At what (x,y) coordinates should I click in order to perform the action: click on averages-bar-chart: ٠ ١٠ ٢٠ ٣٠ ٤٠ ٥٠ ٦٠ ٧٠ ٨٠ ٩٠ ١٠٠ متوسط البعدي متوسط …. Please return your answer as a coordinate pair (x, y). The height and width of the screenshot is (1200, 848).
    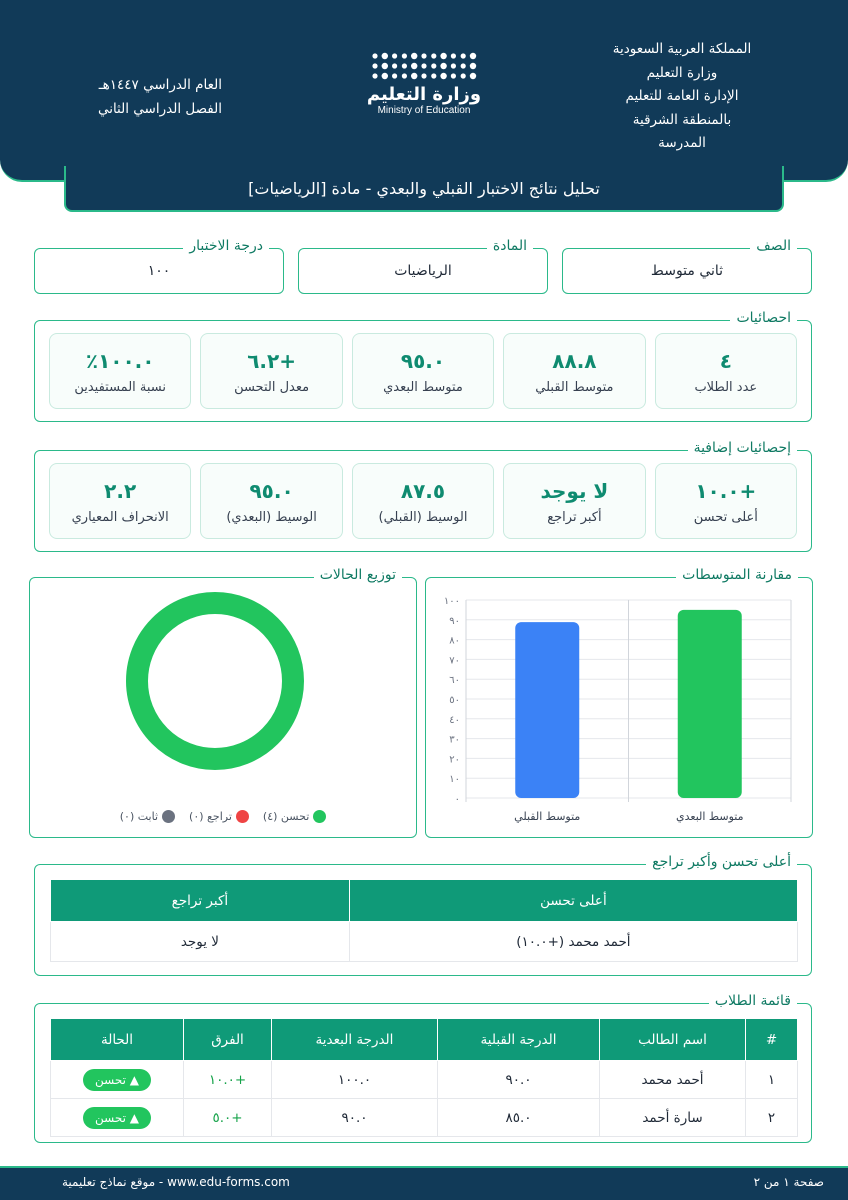
    Looking at the image, I should click on (618, 709).